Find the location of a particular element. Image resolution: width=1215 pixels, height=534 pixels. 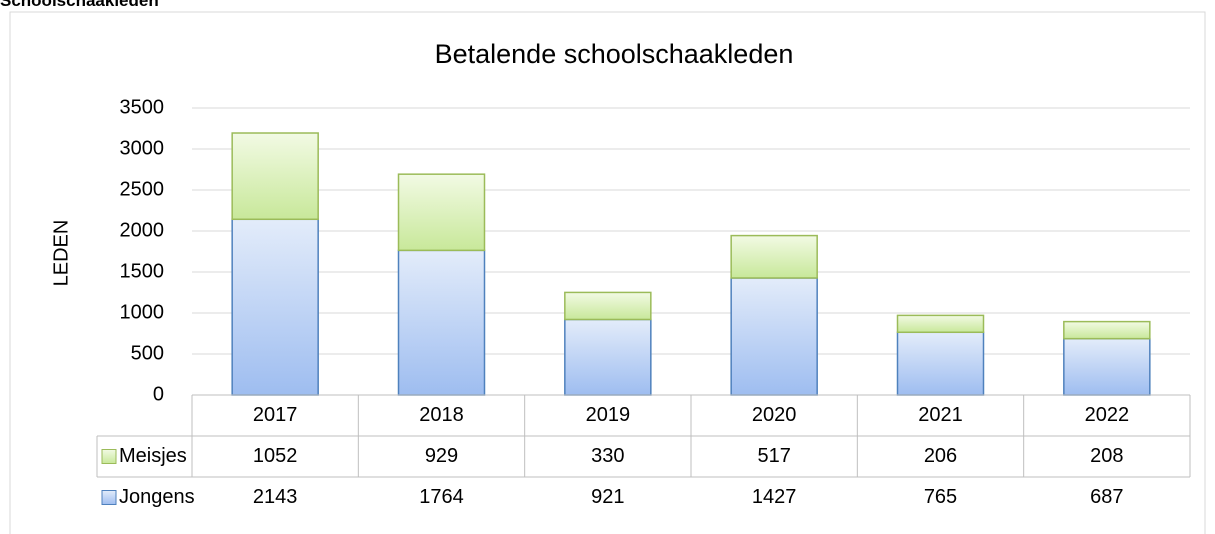

y-tick-label: 2500 is located at coordinates (142, 189).